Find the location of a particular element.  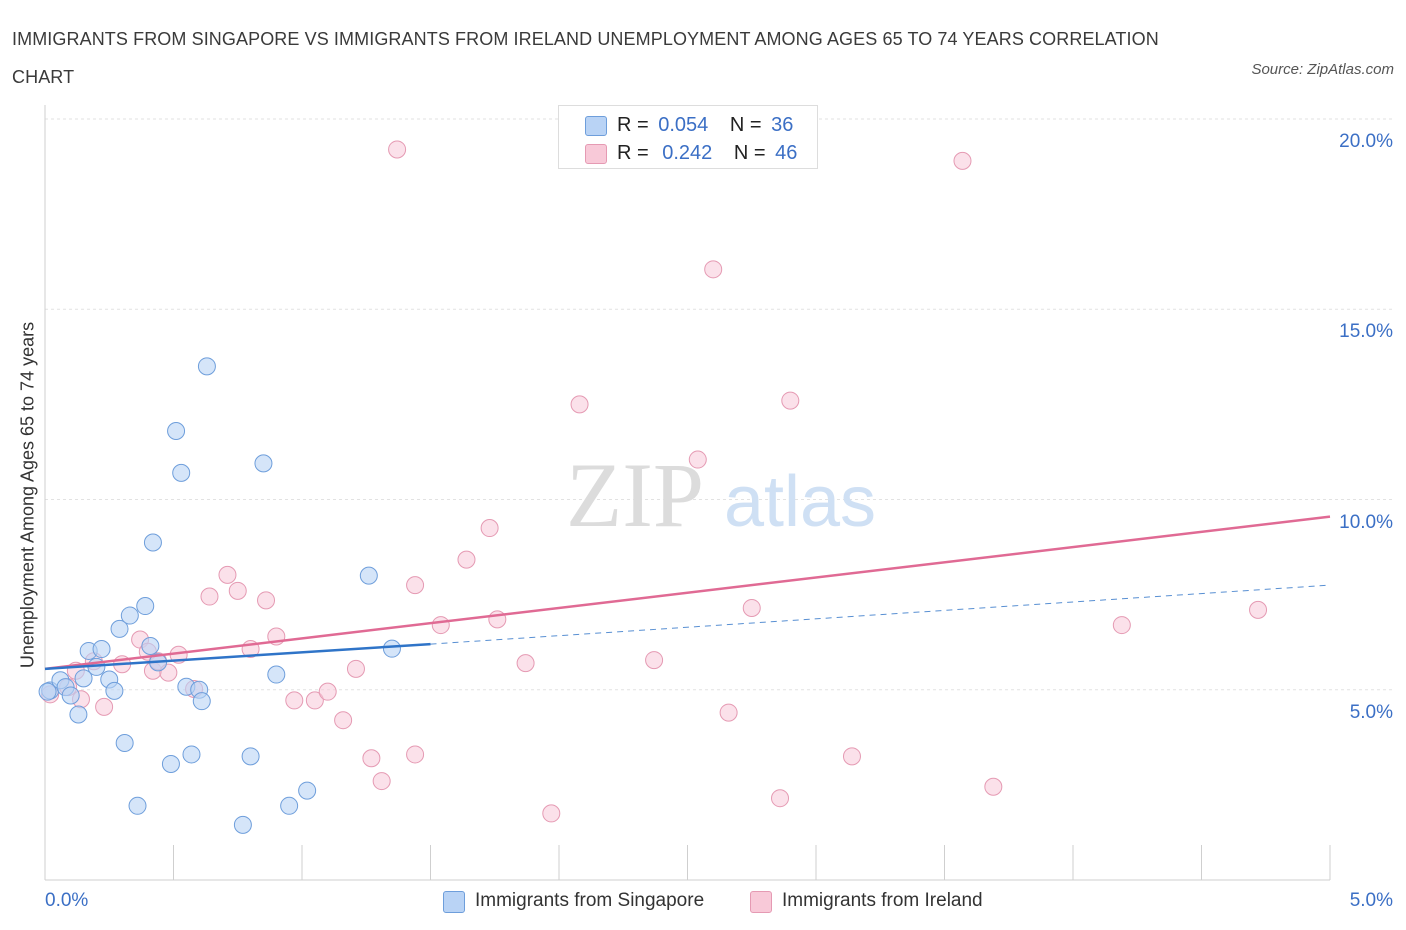

legend-r-ireland: 0.242 is located at coordinates (687, 153).